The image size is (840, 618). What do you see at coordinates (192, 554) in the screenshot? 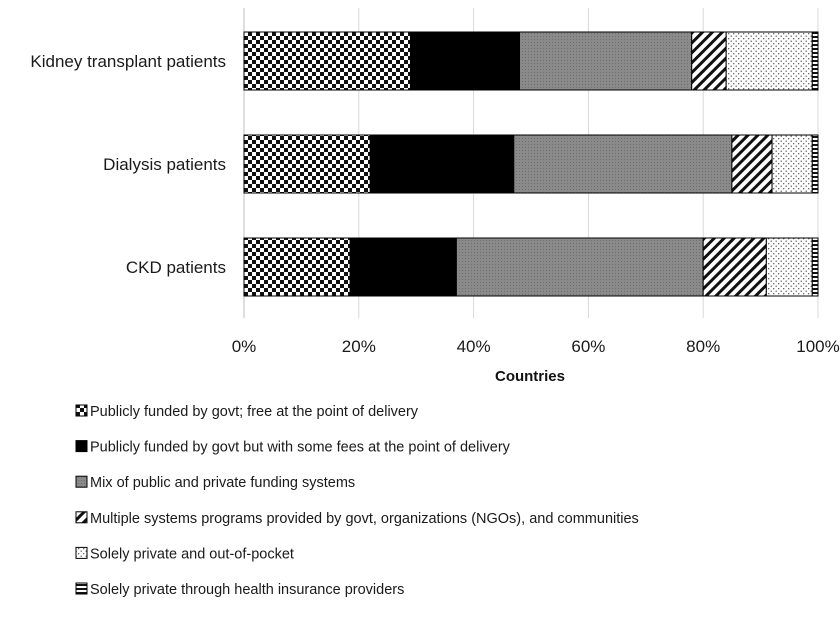
I see `legend-label: Solely private and out-of-pocket` at bounding box center [192, 554].